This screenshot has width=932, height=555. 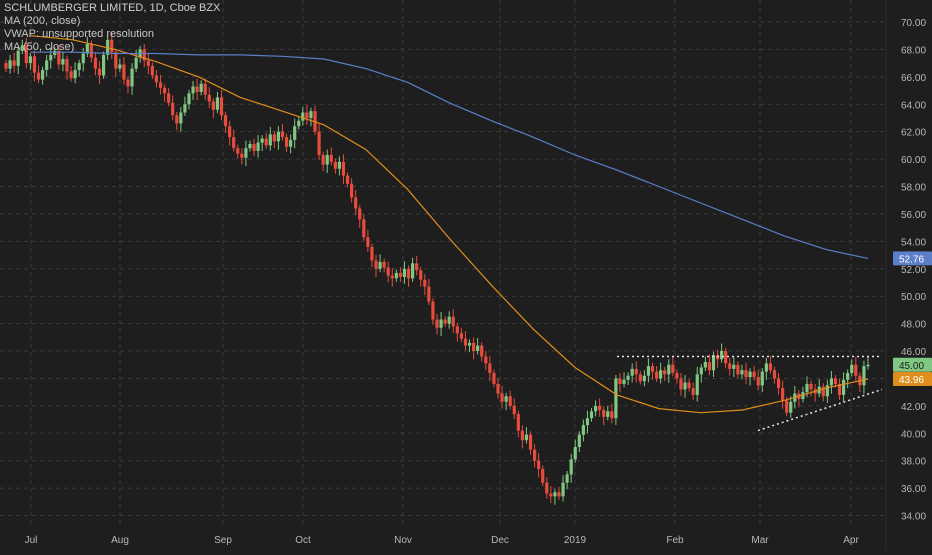 What do you see at coordinates (39, 47) in the screenshot?
I see `legend-ma50: MA (50, close)` at bounding box center [39, 47].